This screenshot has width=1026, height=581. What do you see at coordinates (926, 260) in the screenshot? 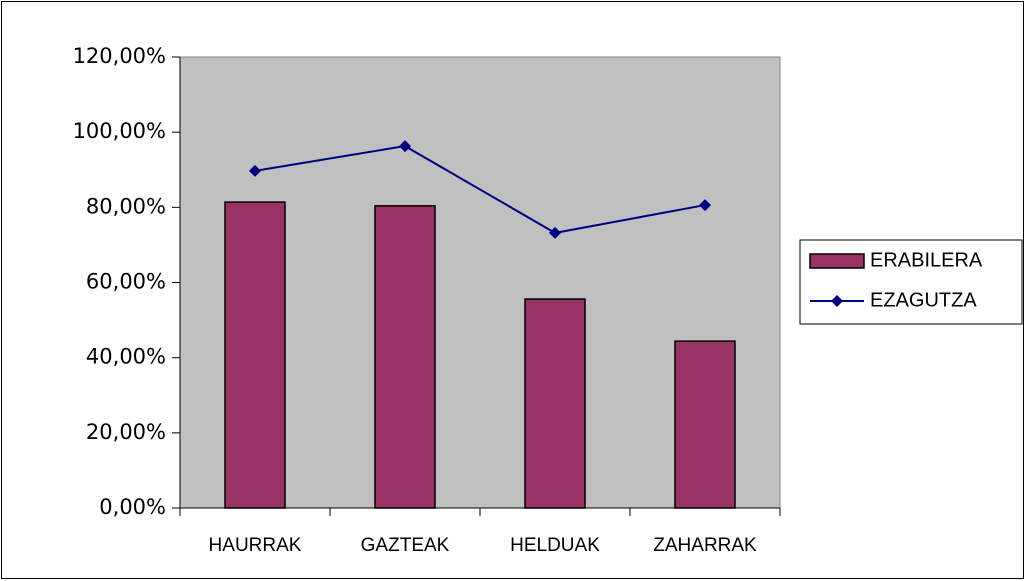
I see `legend-label: ERABILERA` at bounding box center [926, 260].